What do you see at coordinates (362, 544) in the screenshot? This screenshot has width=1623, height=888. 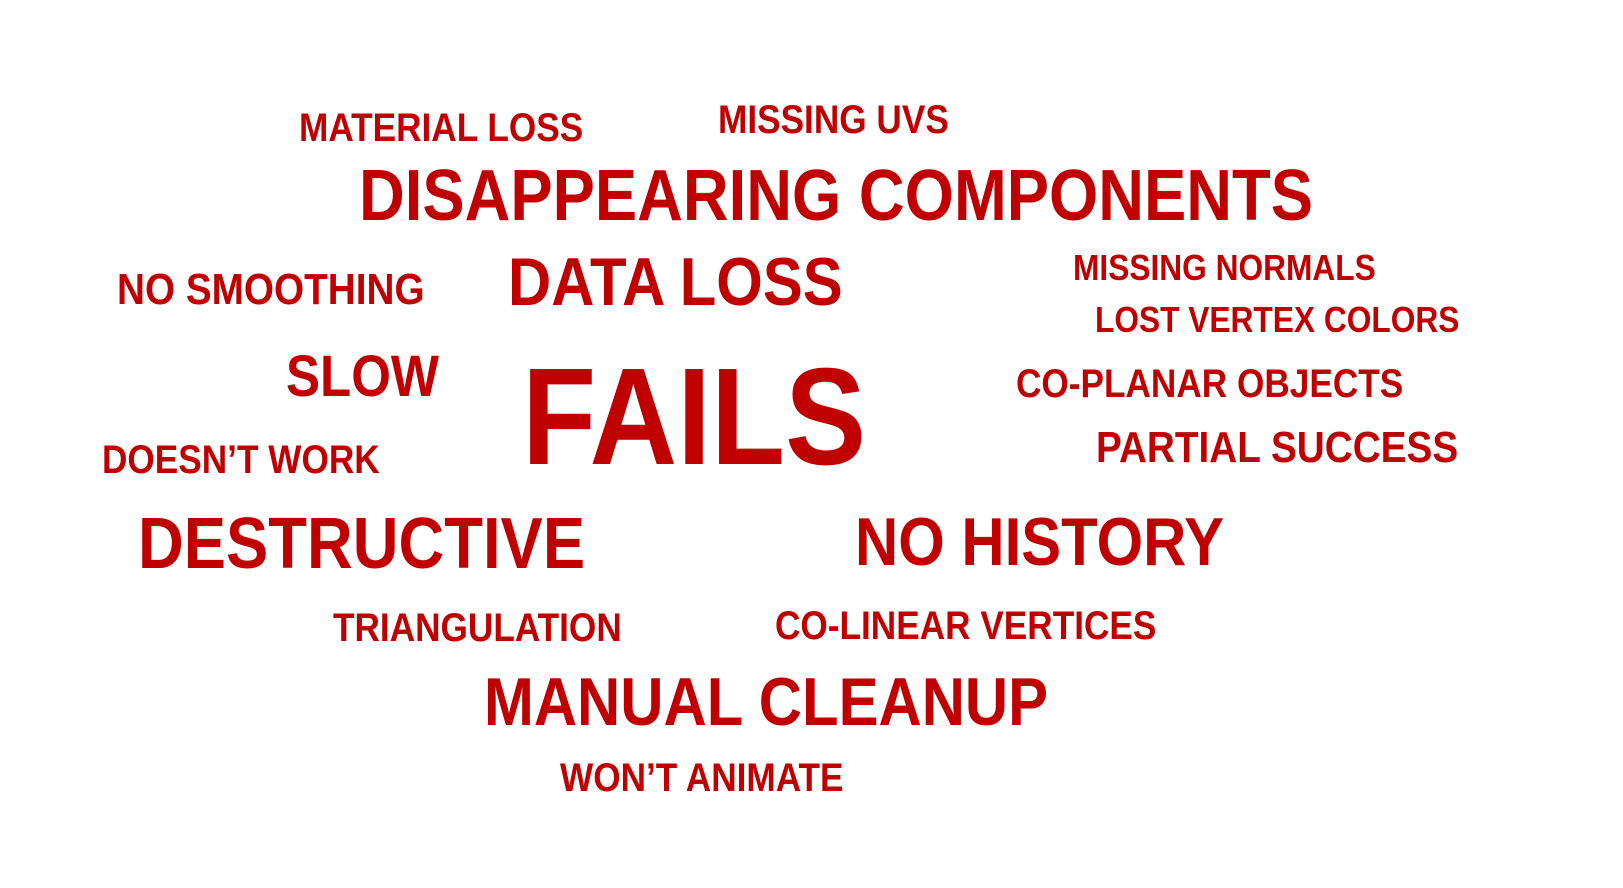 I see `word-destructive: DESTRUCTIVE` at bounding box center [362, 544].